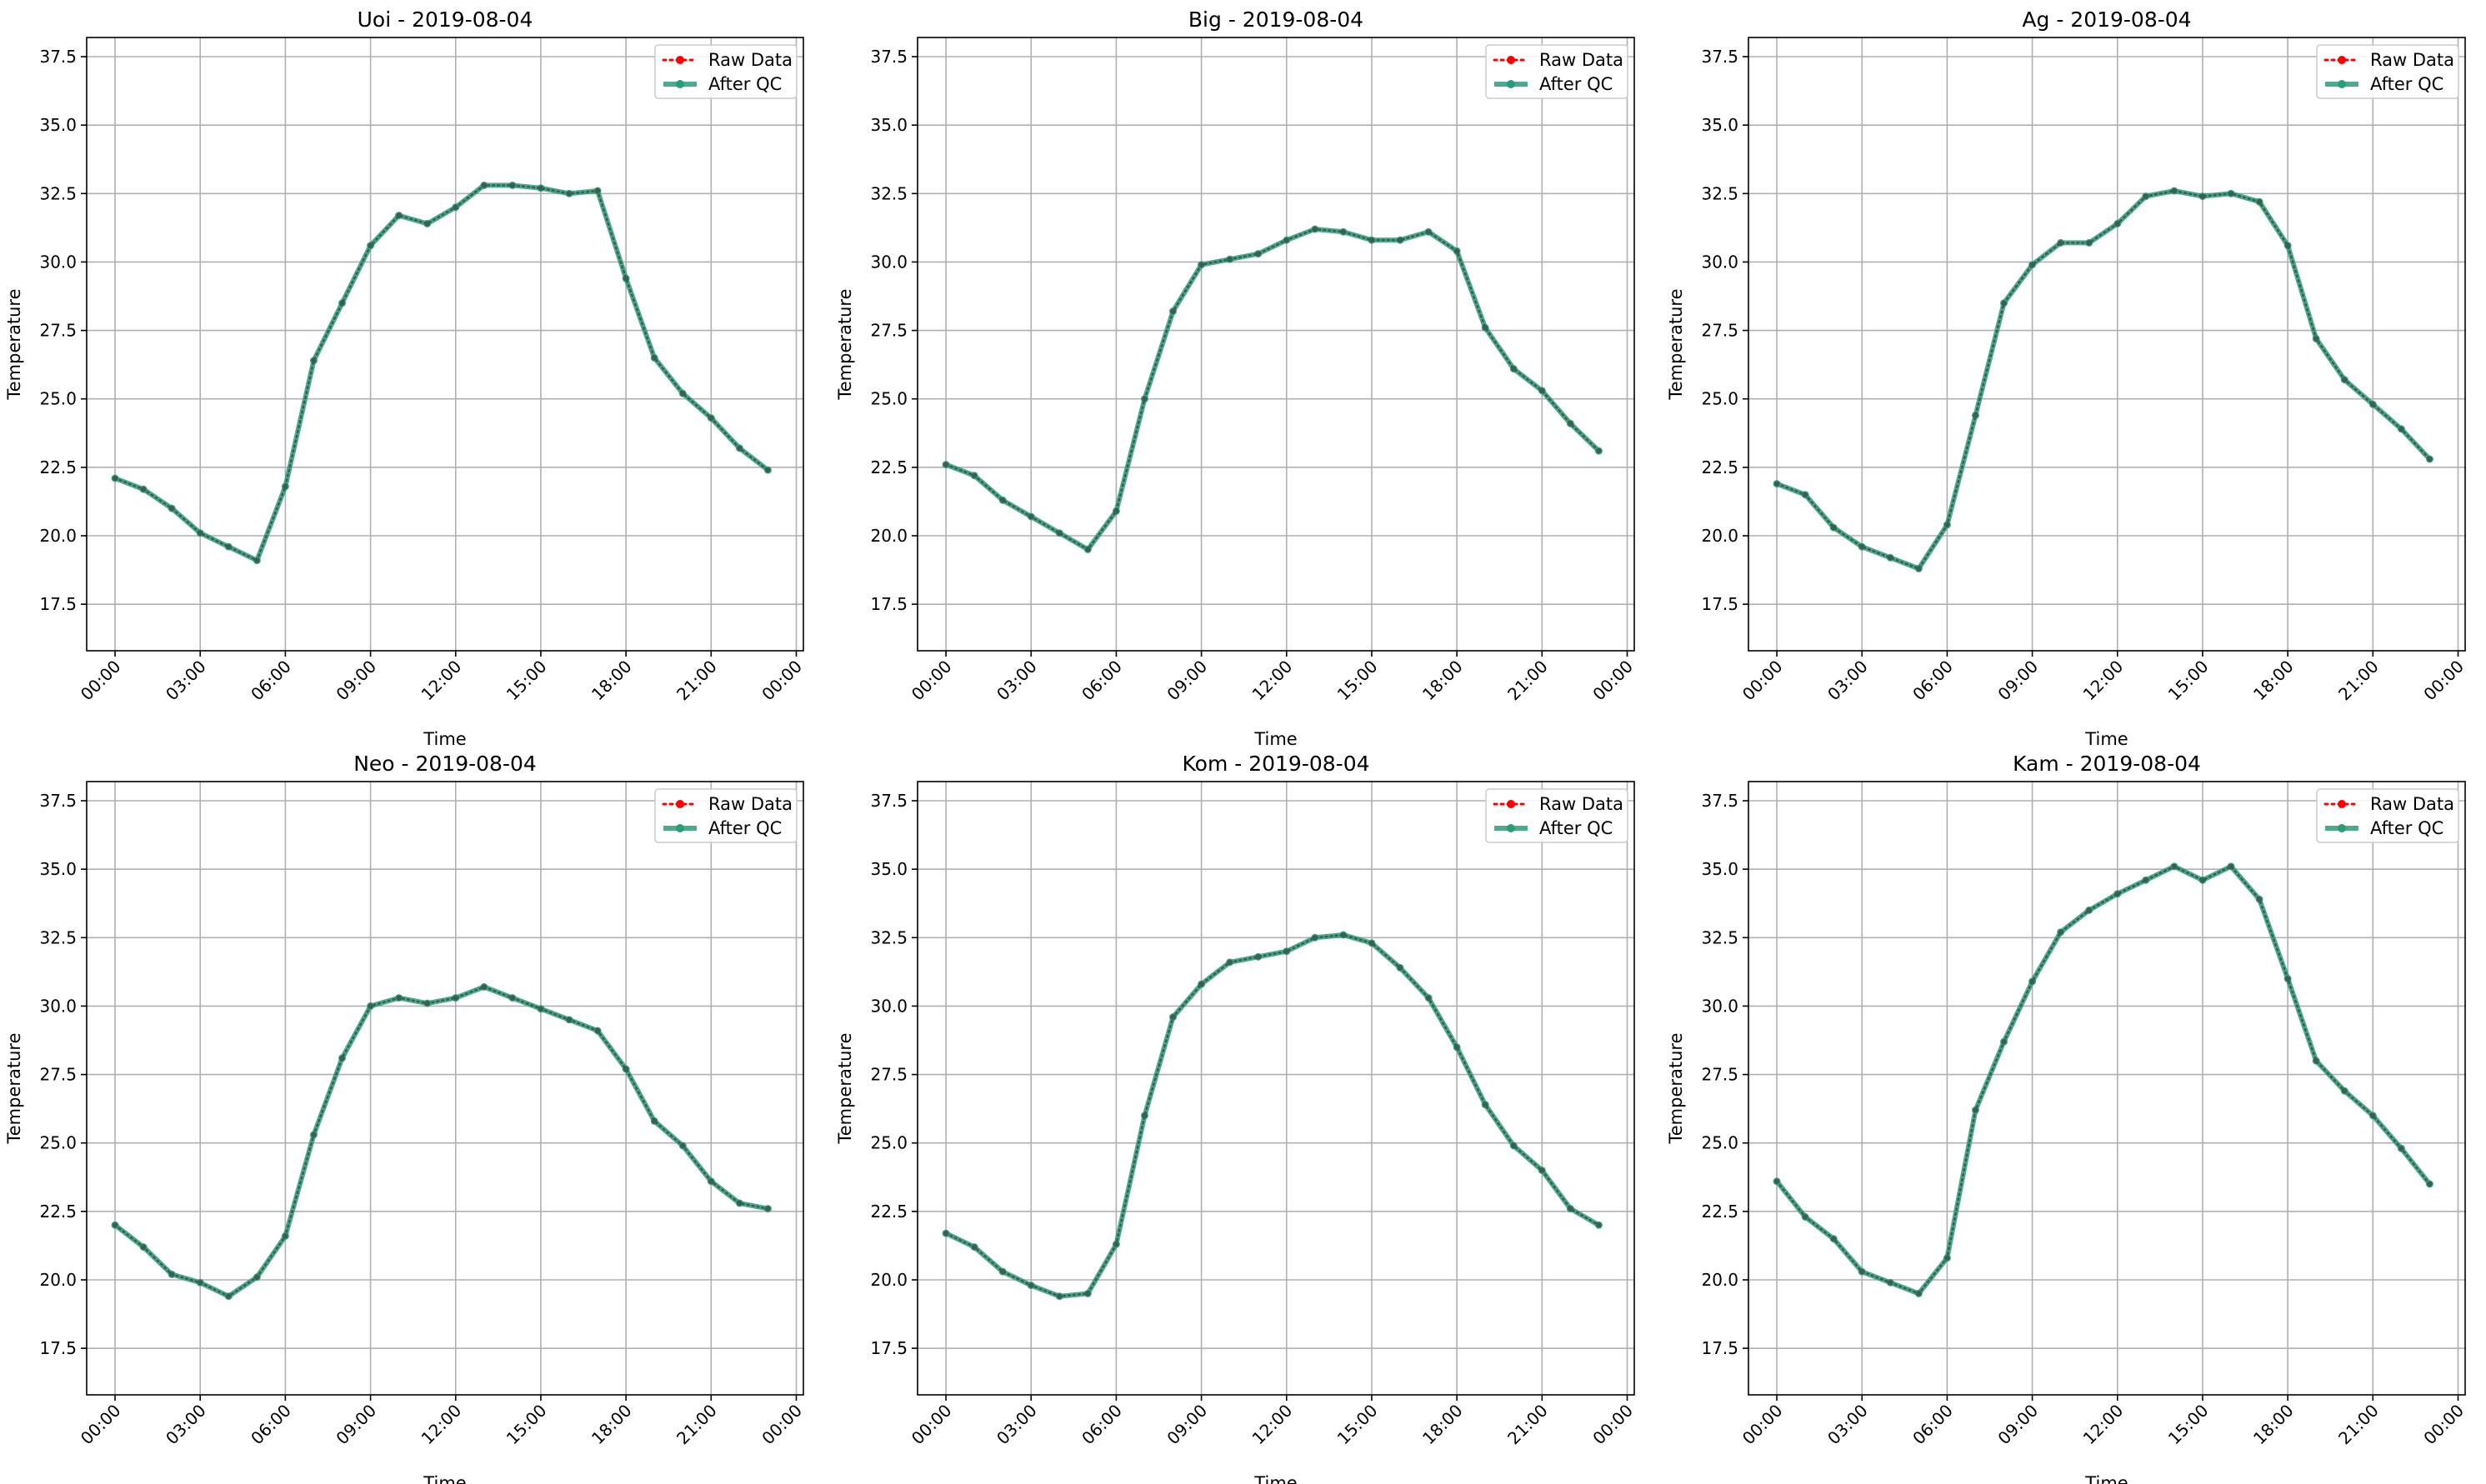 Image resolution: width=2486 pixels, height=1484 pixels. I want to click on y-tick-label: 35.0, so click(58, 869).